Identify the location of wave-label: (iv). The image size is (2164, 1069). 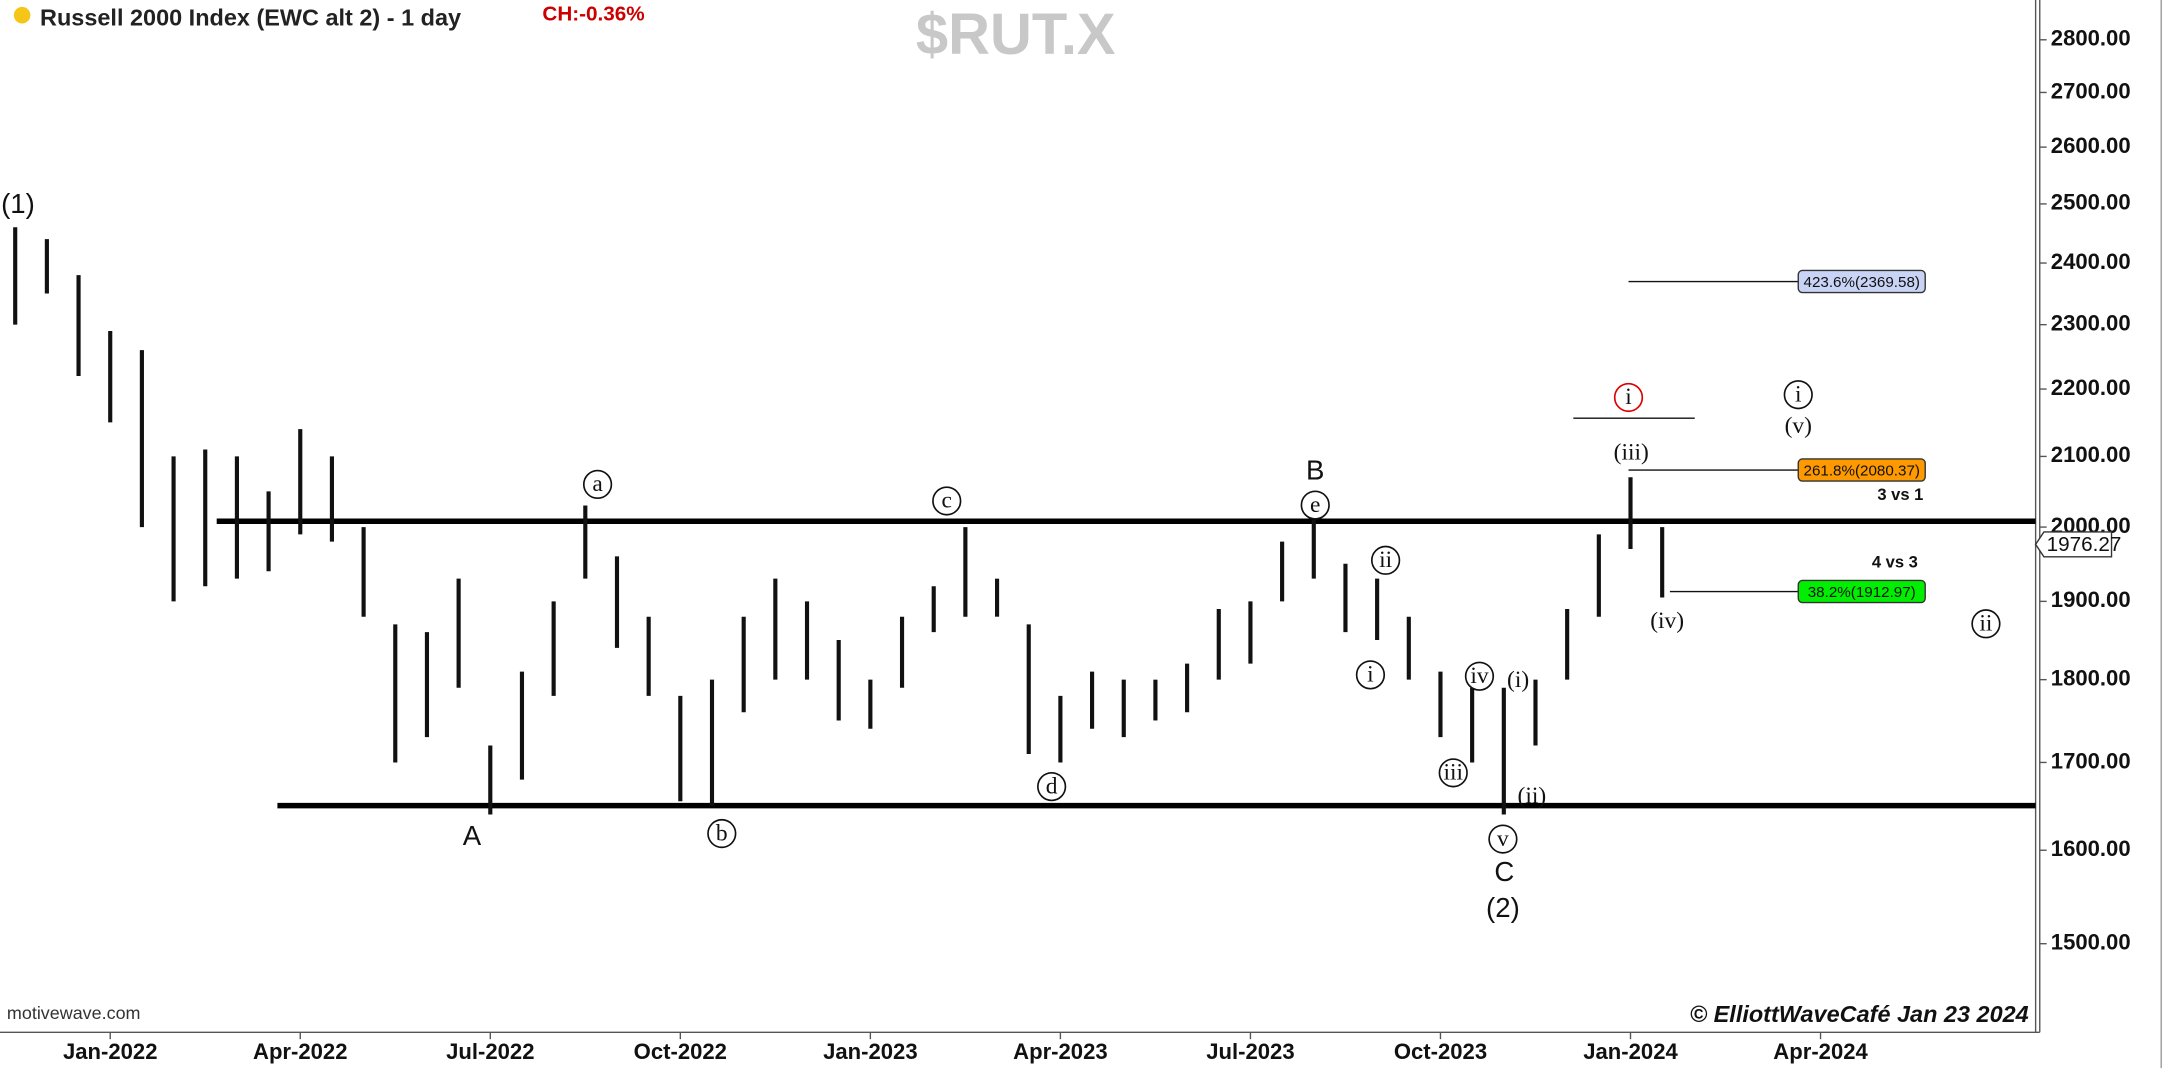
(1667, 621).